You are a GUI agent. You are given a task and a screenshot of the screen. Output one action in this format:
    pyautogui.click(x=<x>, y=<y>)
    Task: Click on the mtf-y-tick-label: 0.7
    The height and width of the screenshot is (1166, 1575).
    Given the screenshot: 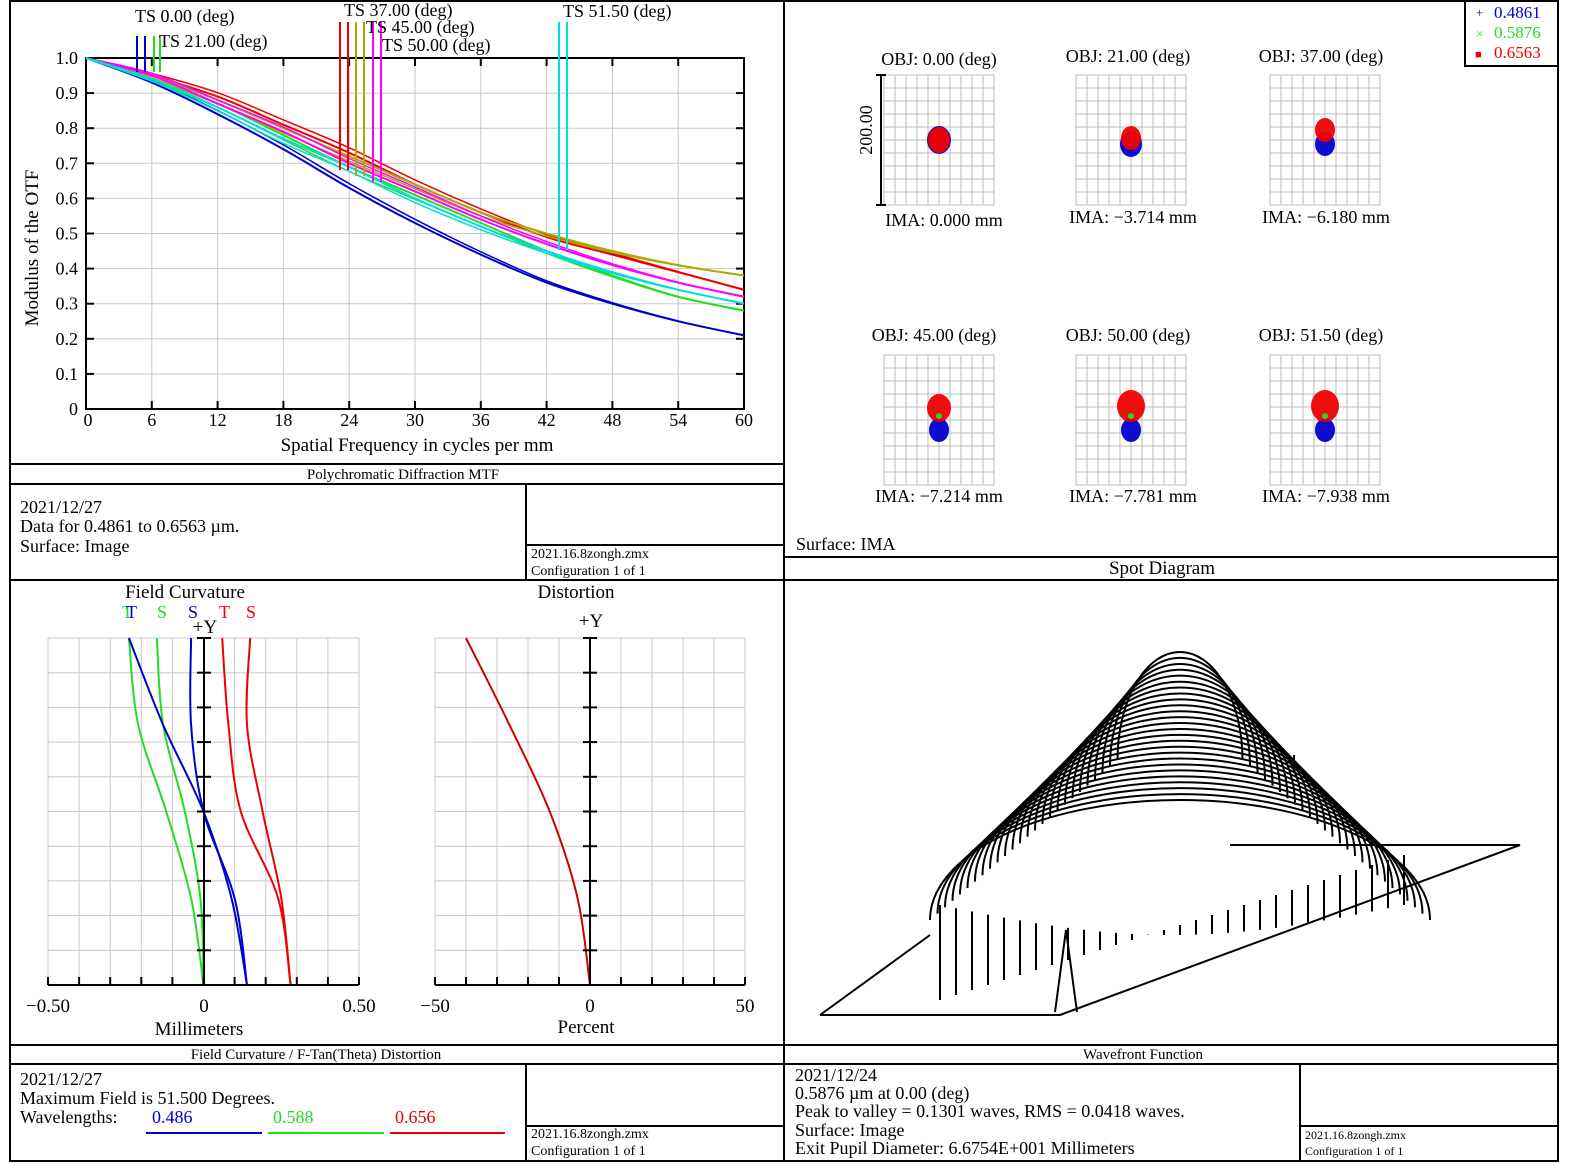 What is the action you would take?
    pyautogui.click(x=67, y=163)
    